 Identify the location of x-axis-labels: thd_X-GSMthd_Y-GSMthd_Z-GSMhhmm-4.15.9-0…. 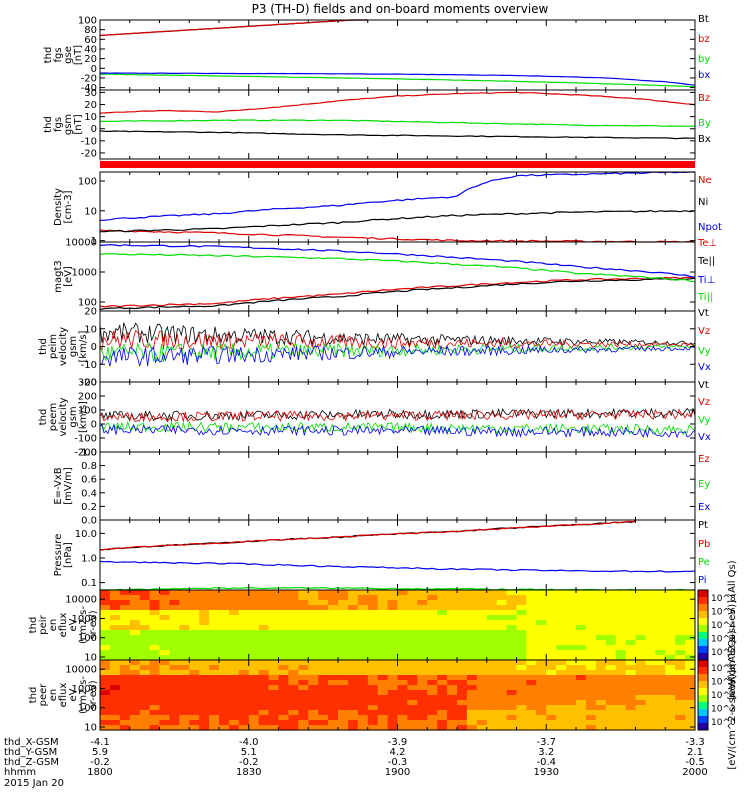
(356, 763).